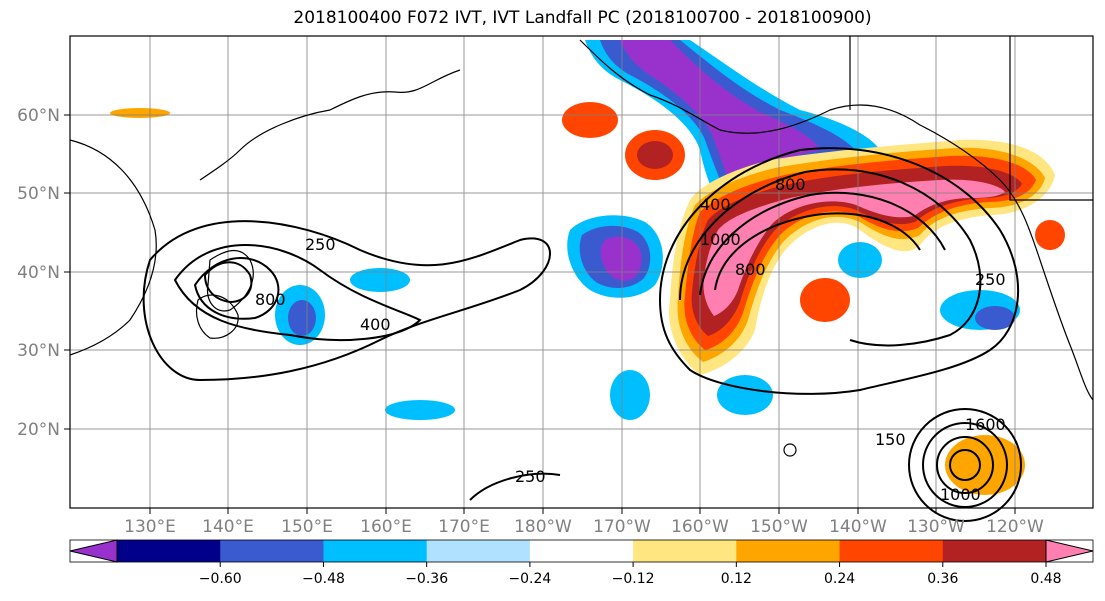 The image size is (1105, 601). Describe the element at coordinates (297, 292) in the screenshot. I see `contour-400-west` at that location.